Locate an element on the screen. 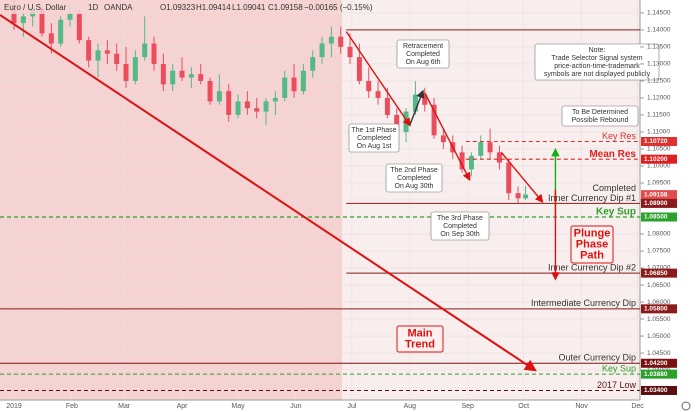 This screenshot has width=700, height=412. y-tick-label: 1.04500 is located at coordinates (659, 353).